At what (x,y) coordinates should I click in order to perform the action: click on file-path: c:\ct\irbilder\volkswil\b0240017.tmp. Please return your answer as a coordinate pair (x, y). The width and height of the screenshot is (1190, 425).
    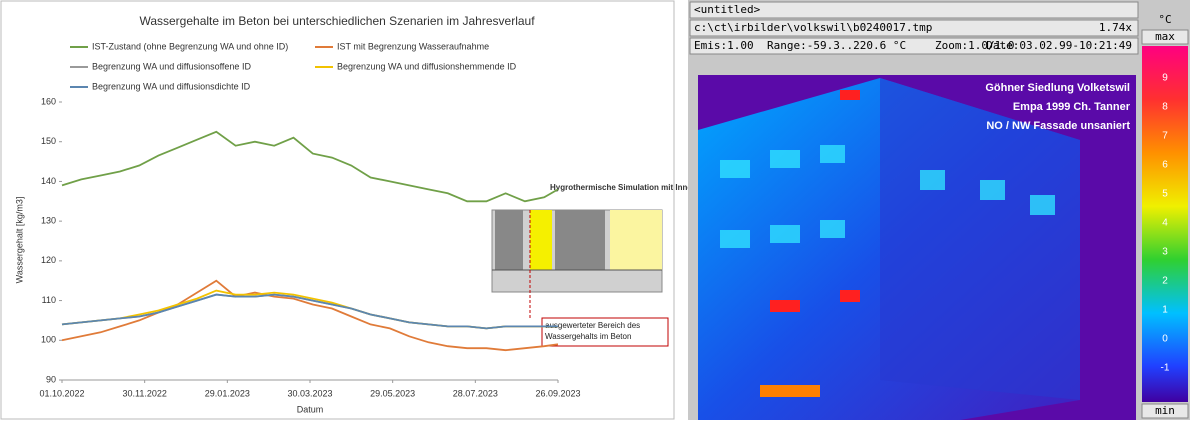
    Looking at the image, I should click on (813, 27).